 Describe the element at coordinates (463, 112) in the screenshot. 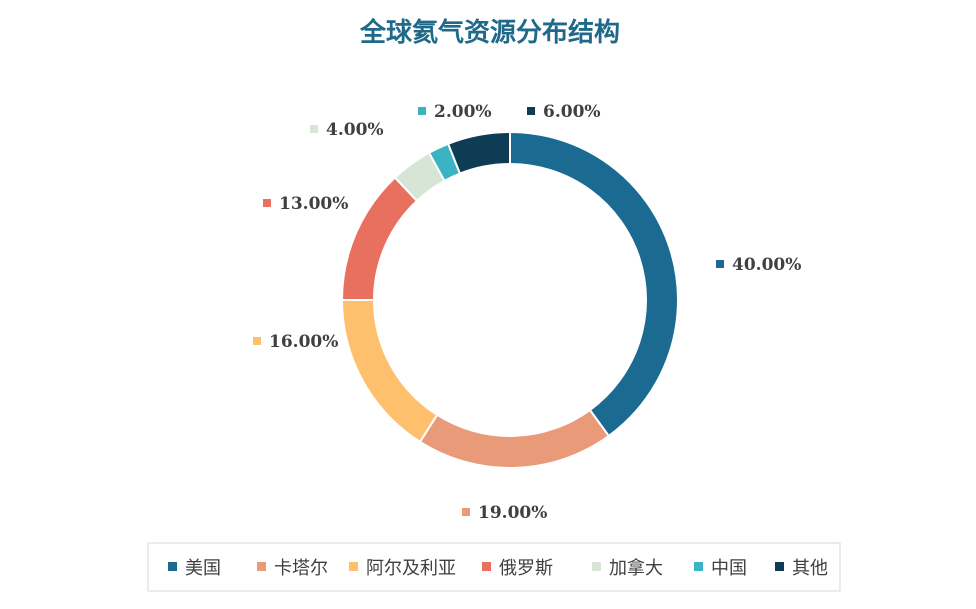

I see `data-label-5: 2.00%` at that location.